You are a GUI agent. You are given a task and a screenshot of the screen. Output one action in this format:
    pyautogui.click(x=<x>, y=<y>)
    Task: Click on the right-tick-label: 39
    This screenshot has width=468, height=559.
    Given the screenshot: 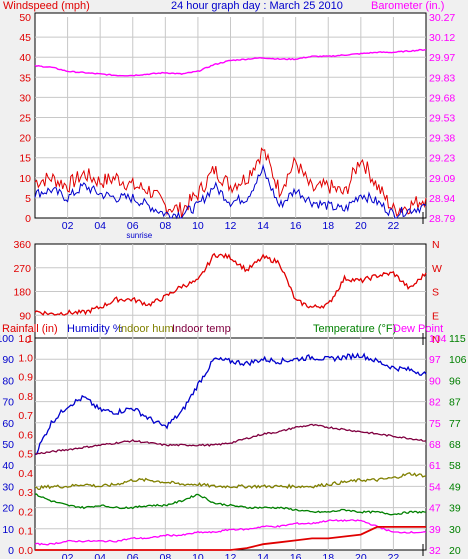 What is the action you would take?
    pyautogui.click(x=435, y=530)
    